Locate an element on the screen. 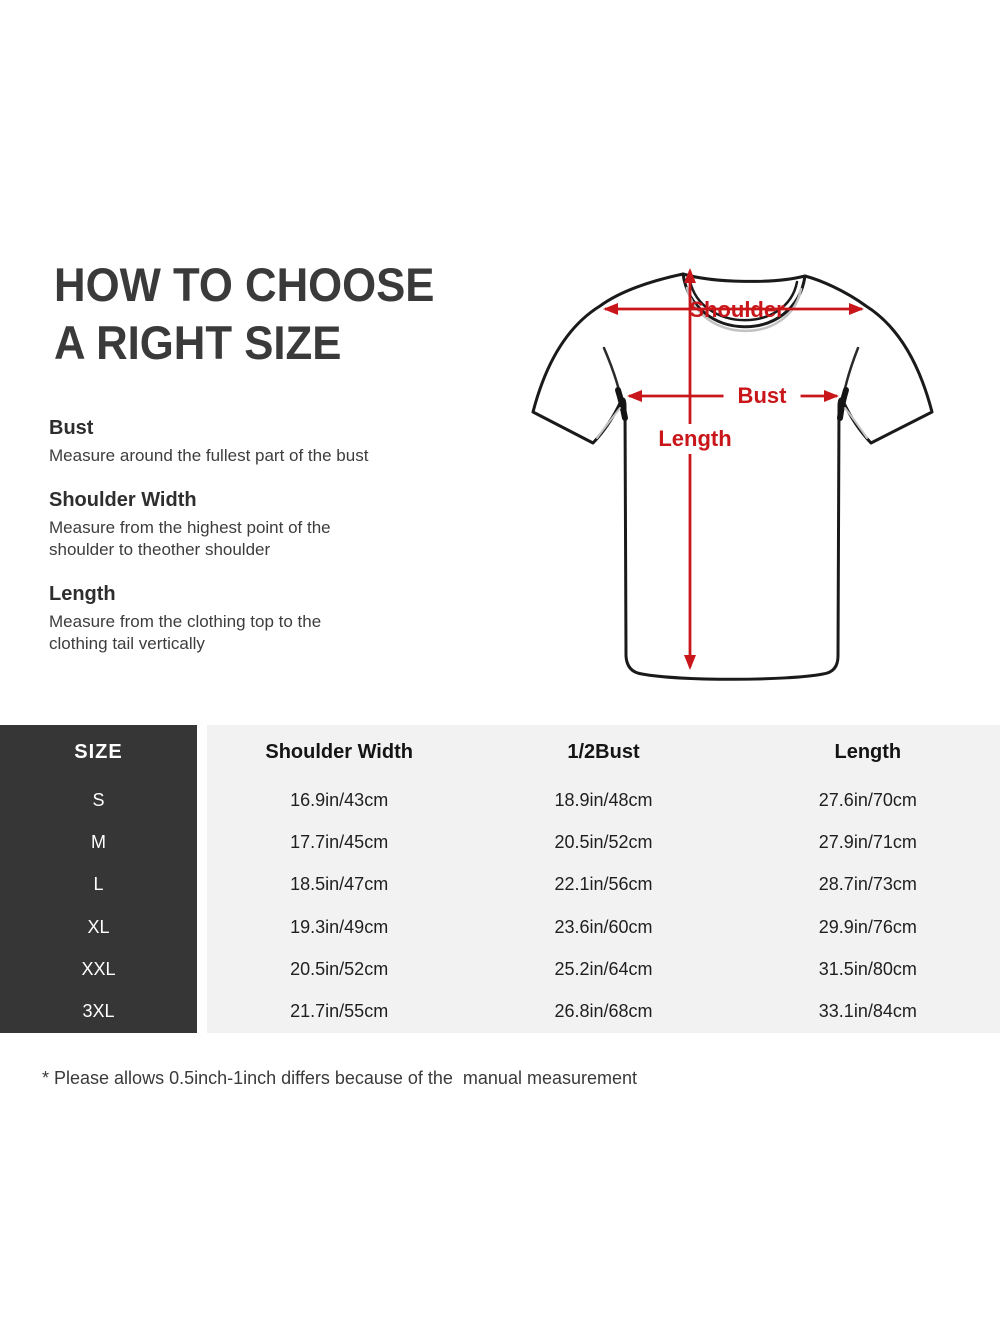 Image resolution: width=1000 pixels, height=1333 pixels. shoulder-width-cell: 21.7in/55cm is located at coordinates (339, 1011).